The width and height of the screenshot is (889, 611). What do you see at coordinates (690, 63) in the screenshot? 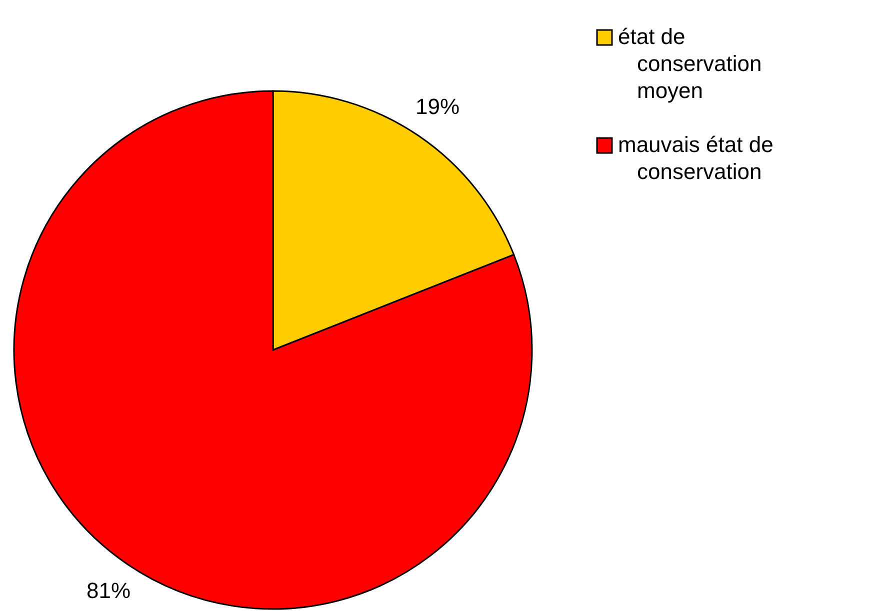
I see `legend-label: état de conservation moyen` at bounding box center [690, 63].